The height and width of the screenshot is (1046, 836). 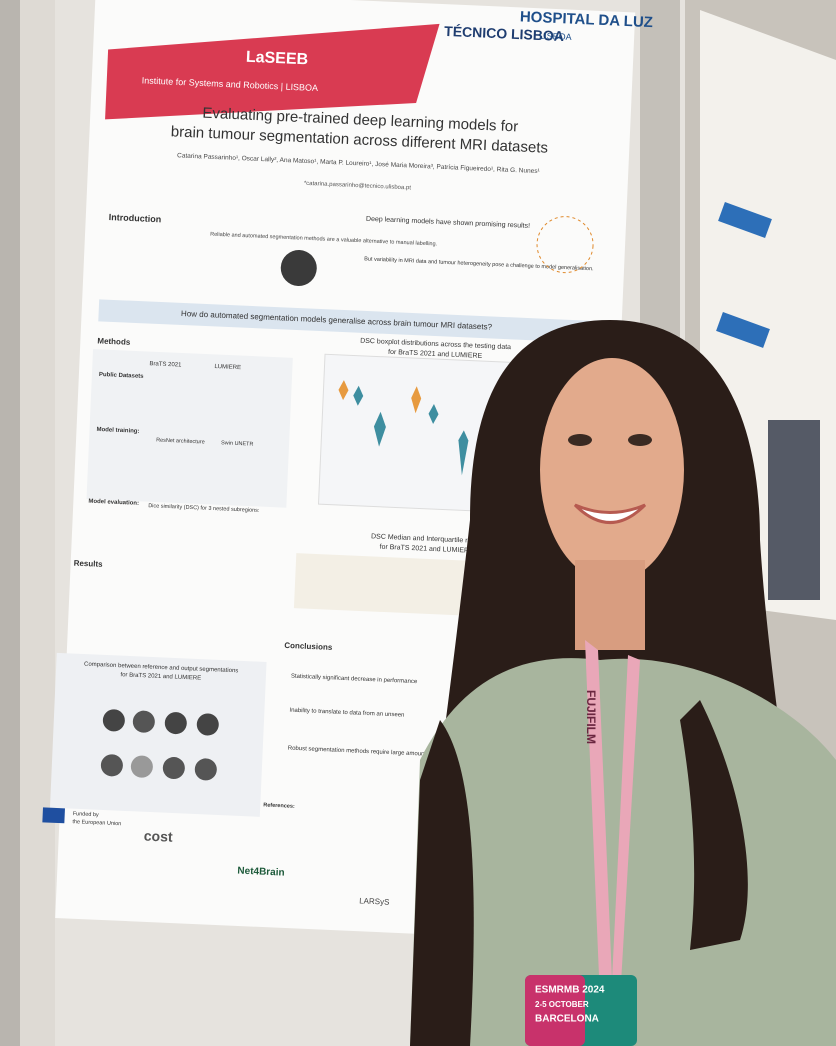 What do you see at coordinates (272, 71) in the screenshot?
I see `header-band` at bounding box center [272, 71].